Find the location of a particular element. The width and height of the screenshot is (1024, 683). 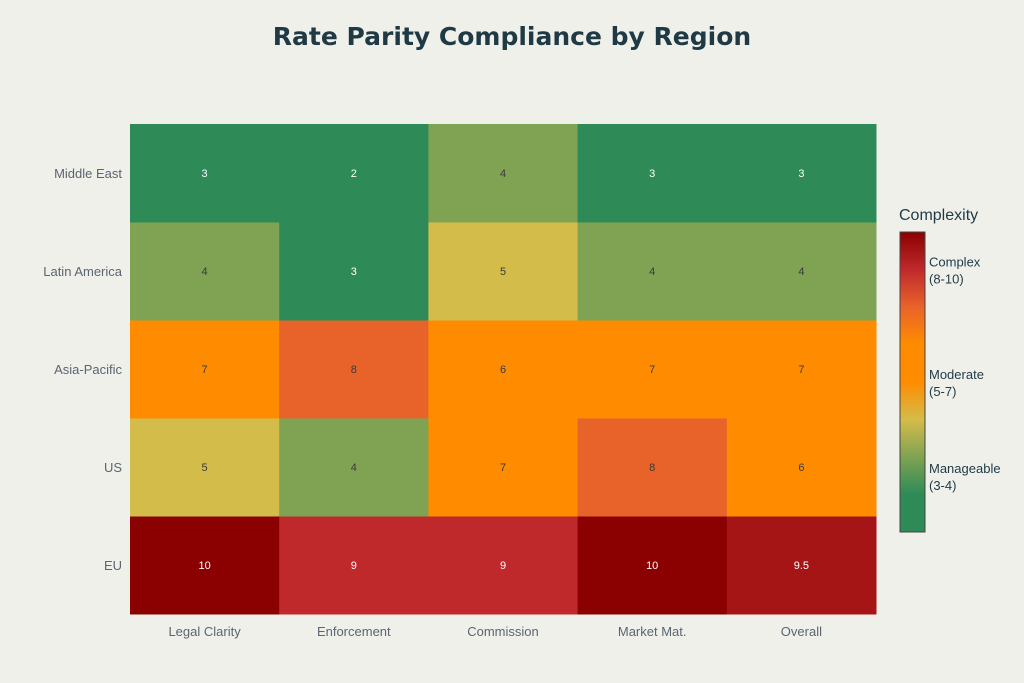

colorbar is located at coordinates (912, 382).